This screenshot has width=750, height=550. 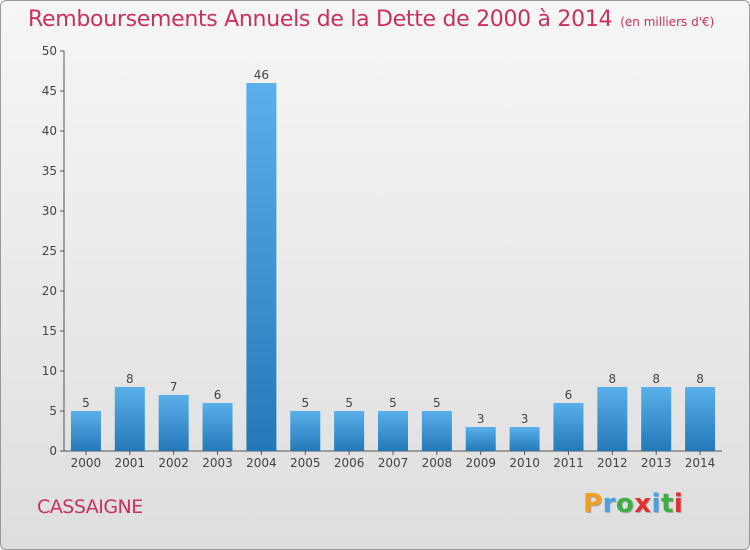 What do you see at coordinates (49, 131) in the screenshot?
I see `y-tick-label: 40` at bounding box center [49, 131].